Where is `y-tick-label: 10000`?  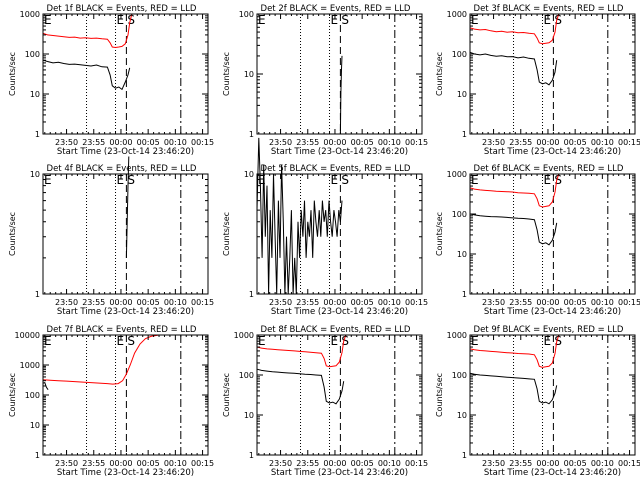 y-tick-label: 10000 is located at coordinates (27, 335).